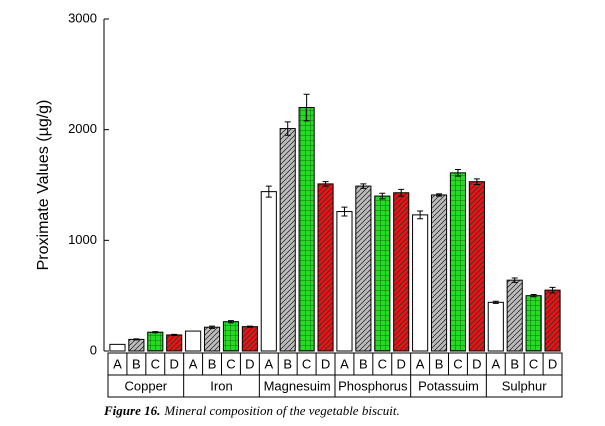 This screenshot has width=605, height=426. I want to click on group-label: Magnesuim, so click(297, 385).